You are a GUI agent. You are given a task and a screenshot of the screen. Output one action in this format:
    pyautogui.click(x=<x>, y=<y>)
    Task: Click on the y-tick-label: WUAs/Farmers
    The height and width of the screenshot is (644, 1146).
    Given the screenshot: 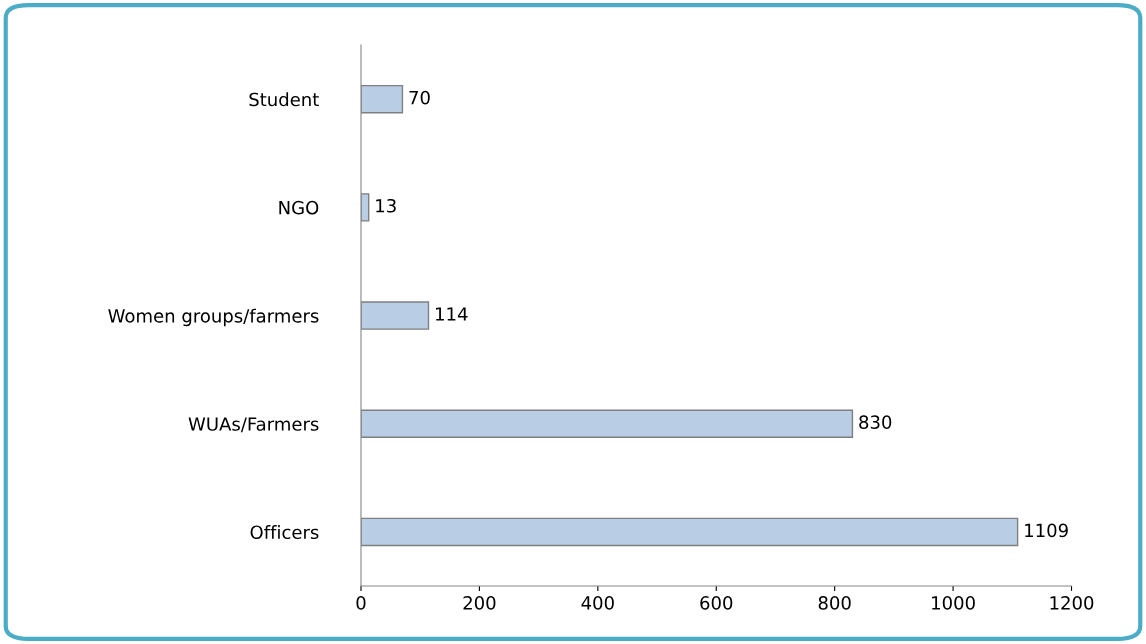 What is the action you would take?
    pyautogui.click(x=253, y=425)
    